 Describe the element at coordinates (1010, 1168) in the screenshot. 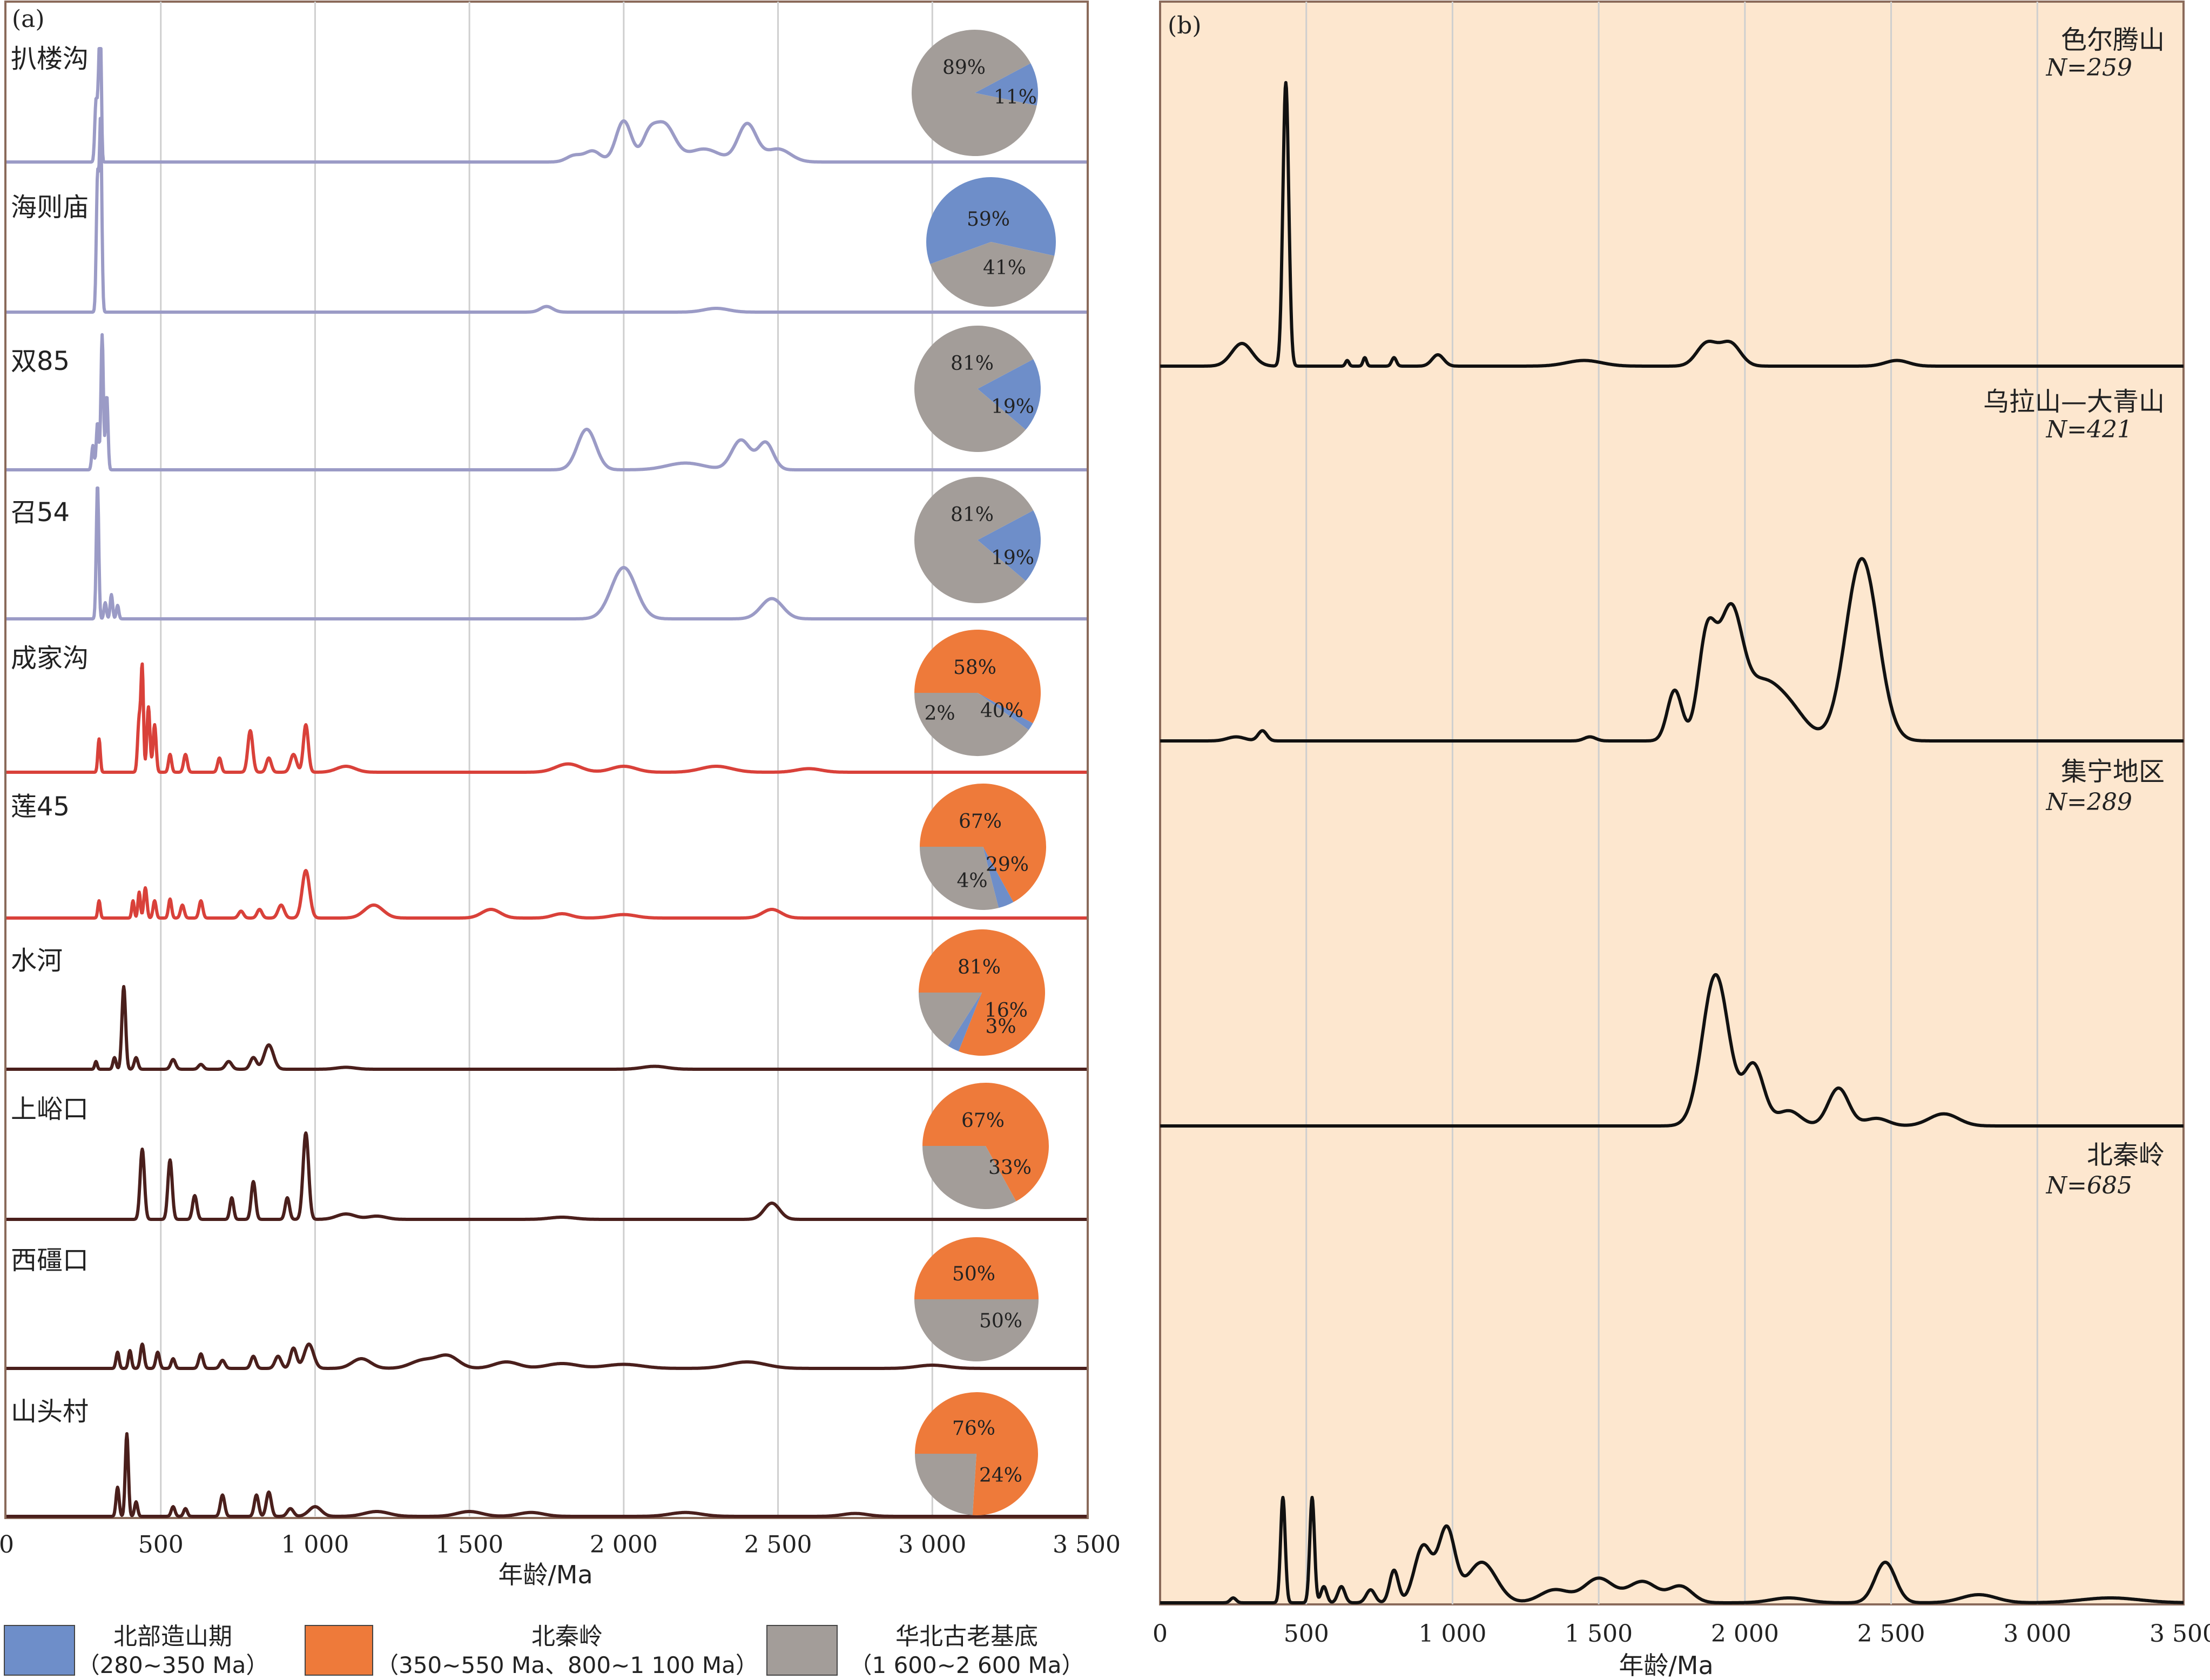

I see `pie-pct-gray: 33%` at that location.